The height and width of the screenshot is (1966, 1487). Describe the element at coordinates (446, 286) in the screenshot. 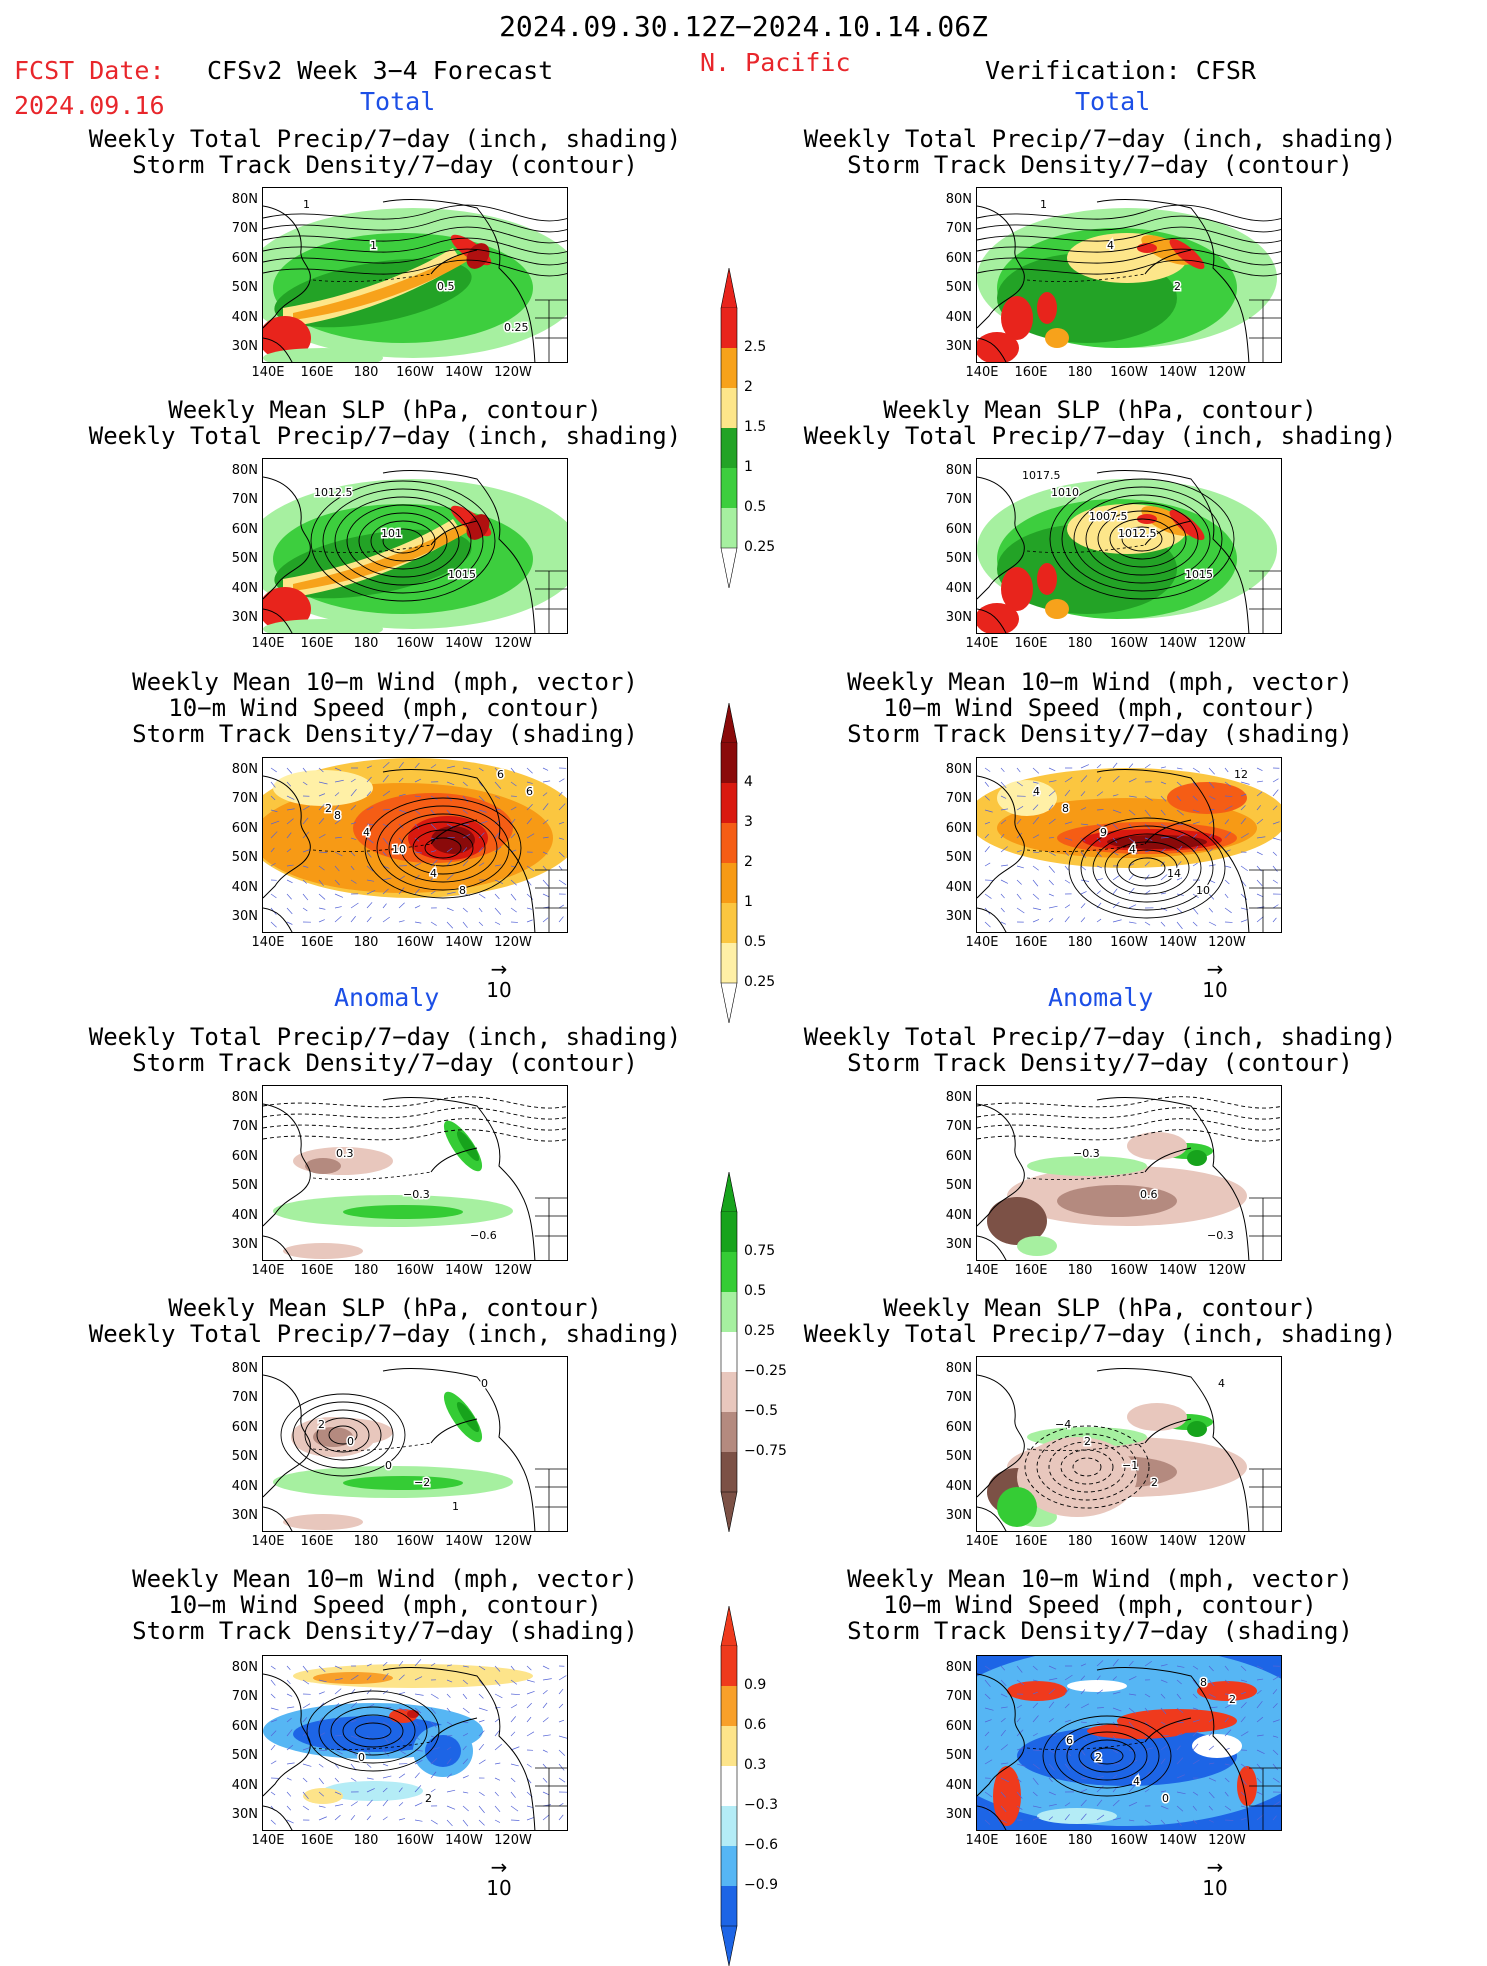

I see `contour-label-p1-2: 0.5` at that location.